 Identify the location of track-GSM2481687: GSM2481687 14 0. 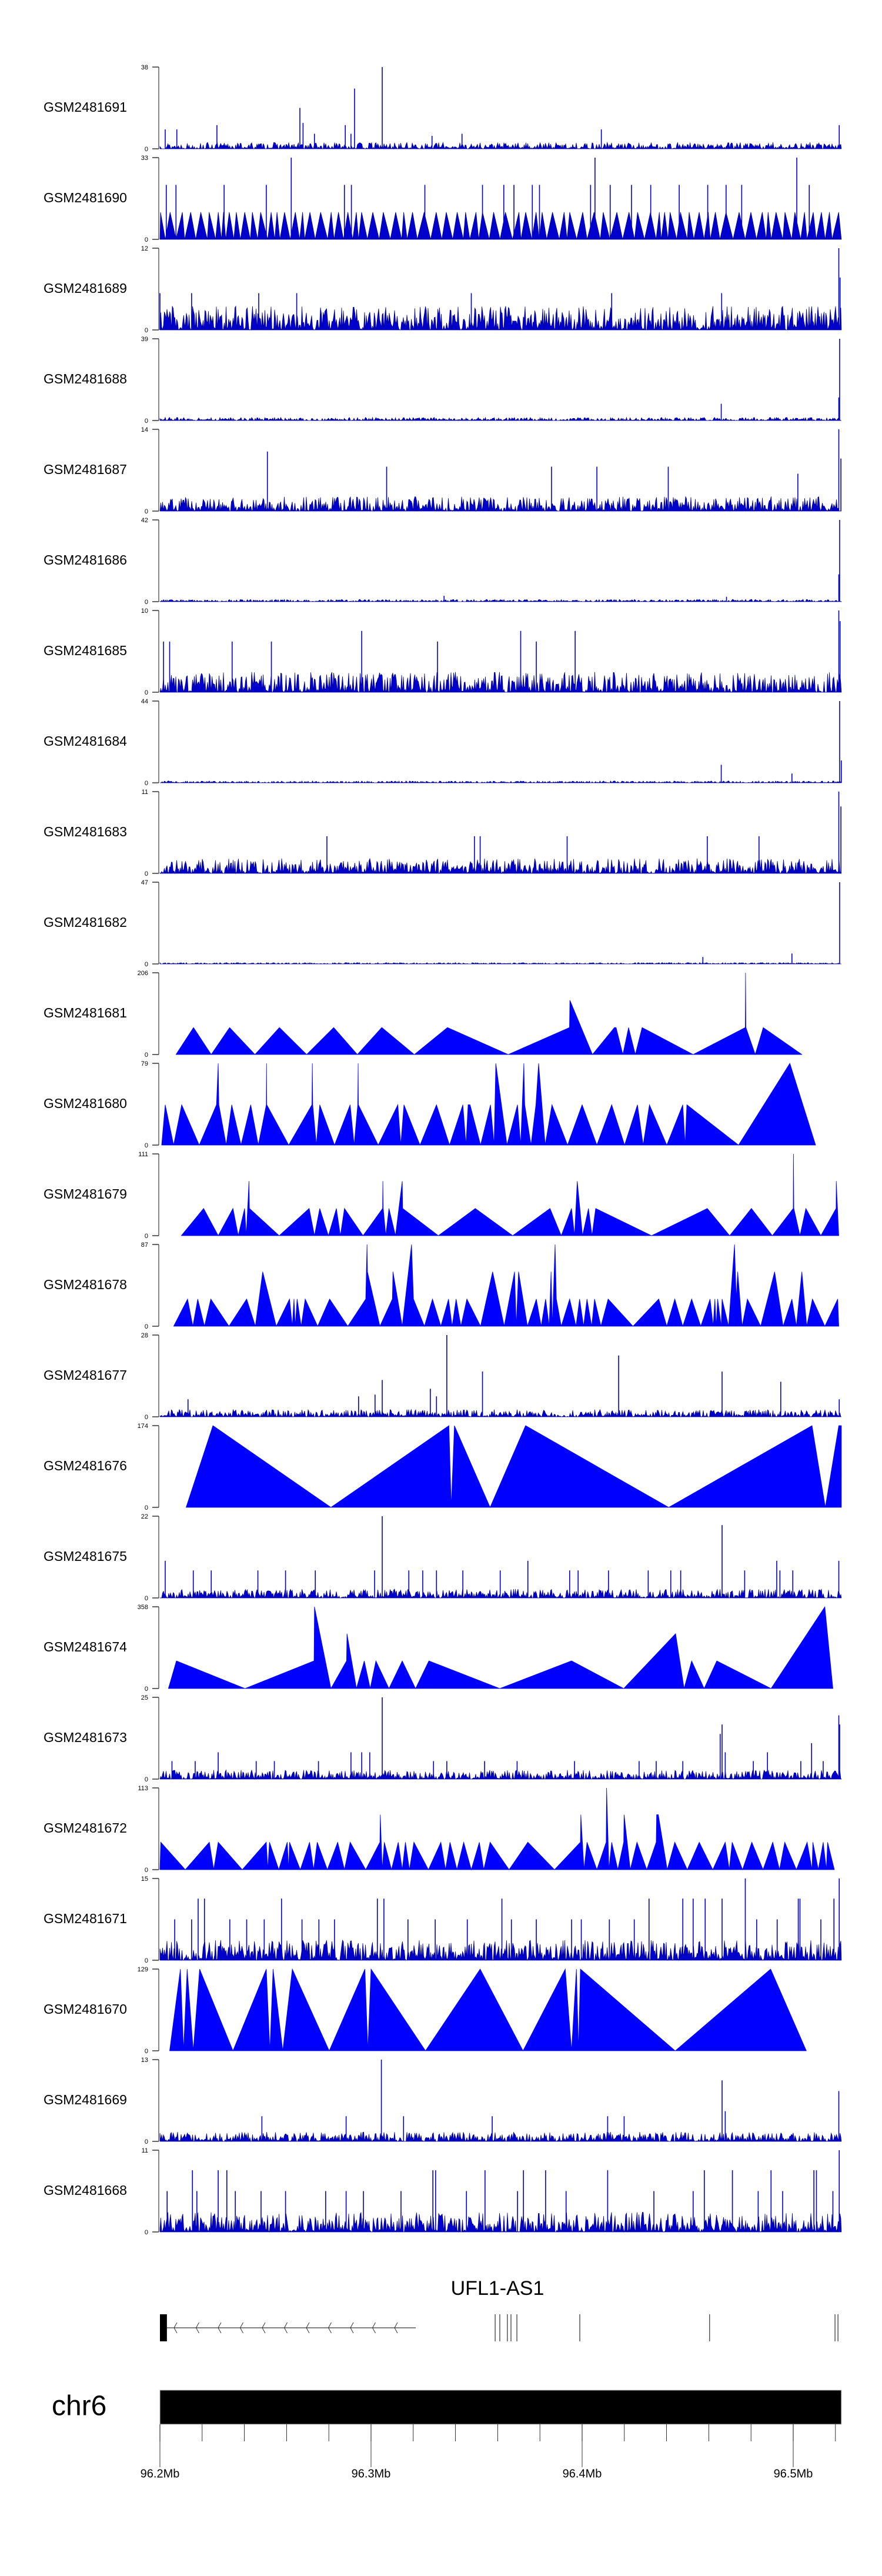
(442, 470).